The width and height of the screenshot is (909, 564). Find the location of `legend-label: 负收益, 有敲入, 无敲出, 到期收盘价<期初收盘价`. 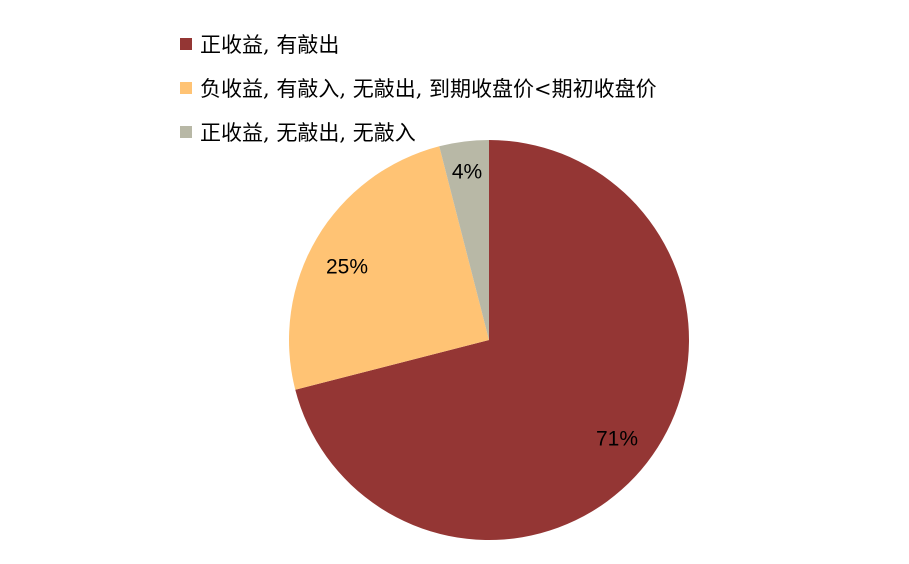

legend-label: 负收益, 有敲入, 无敲出, 到期收盘价<期初收盘价 is located at coordinates (428, 89).